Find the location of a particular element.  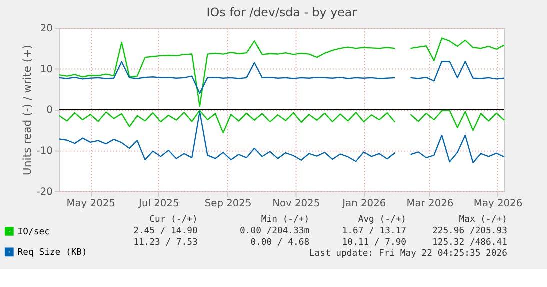

text: 11.23 / 7.53 is located at coordinates (166, 243).